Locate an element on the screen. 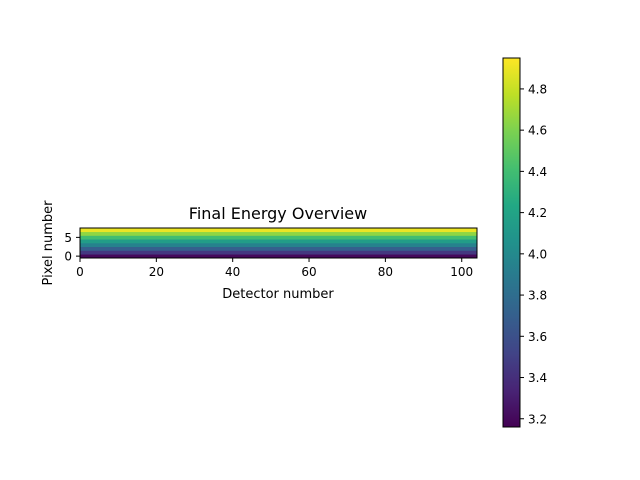 Image resolution: width=640 pixels, height=480 pixels. colorbar-tick-label: 3.6 is located at coordinates (537, 337).